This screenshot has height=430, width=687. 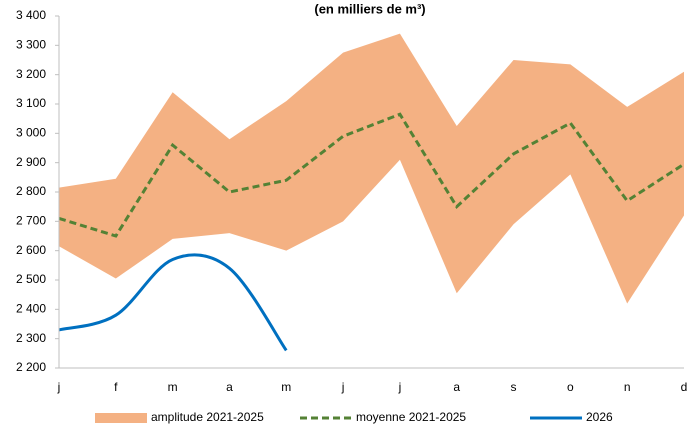 What do you see at coordinates (31, 103) in the screenshot?
I see `y-tick-label: 3 100` at bounding box center [31, 103].